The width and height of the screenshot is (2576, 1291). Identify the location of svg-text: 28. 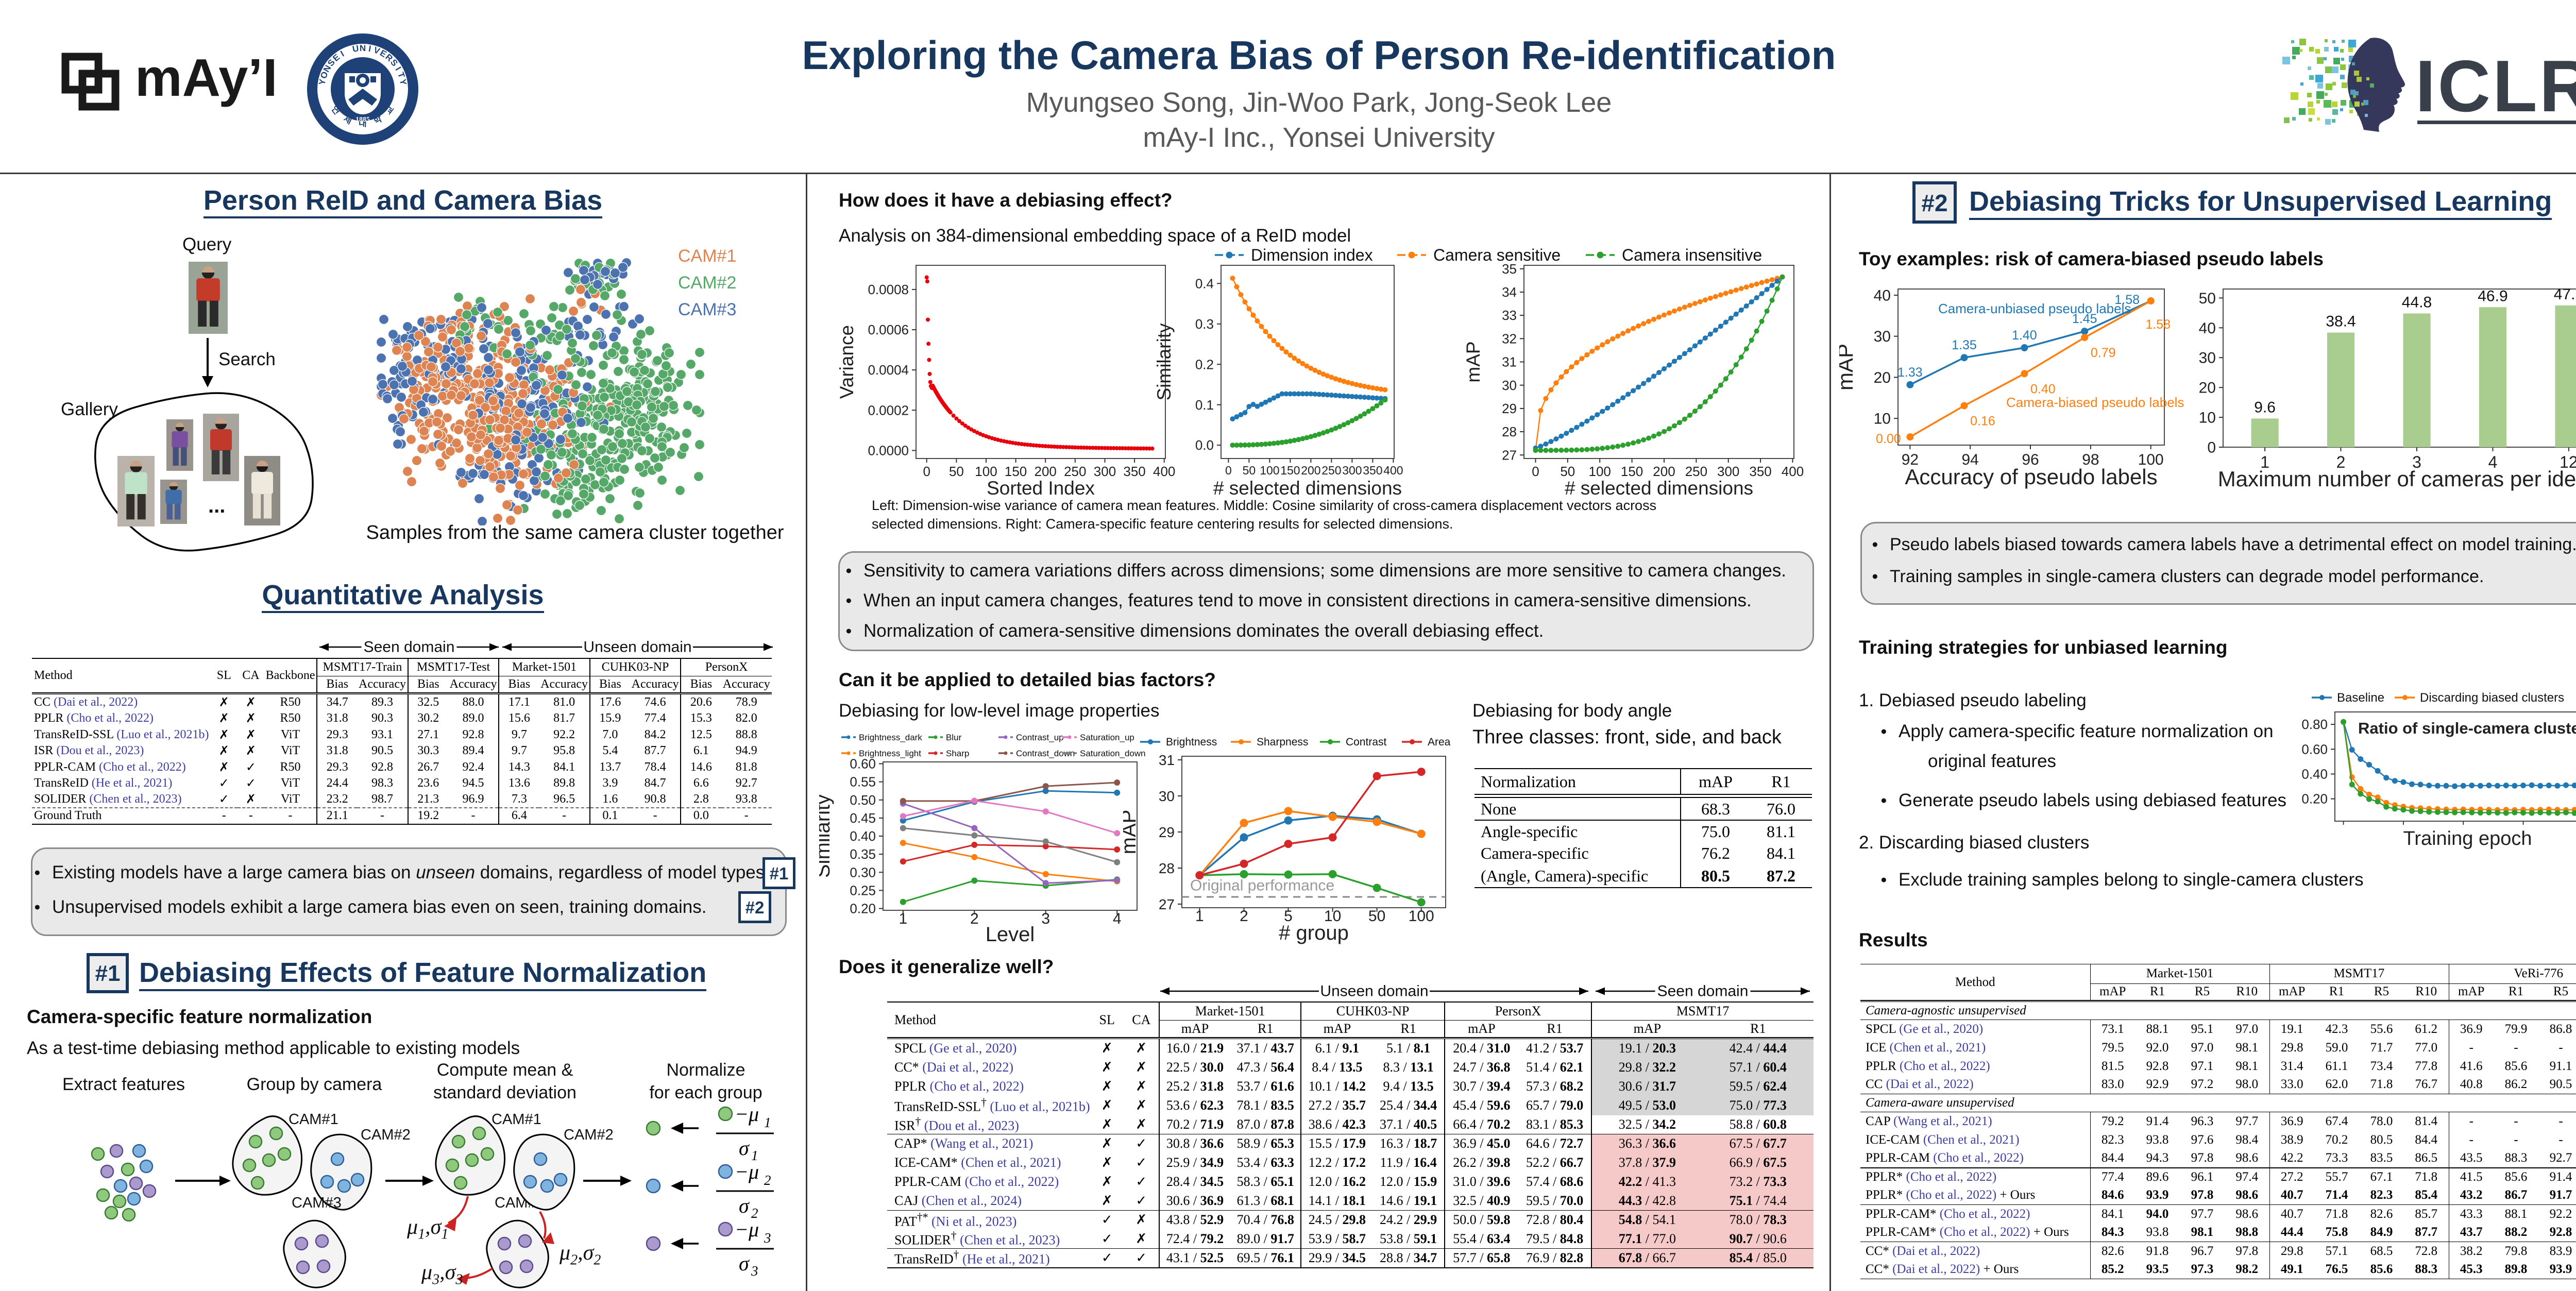
(1167, 868).